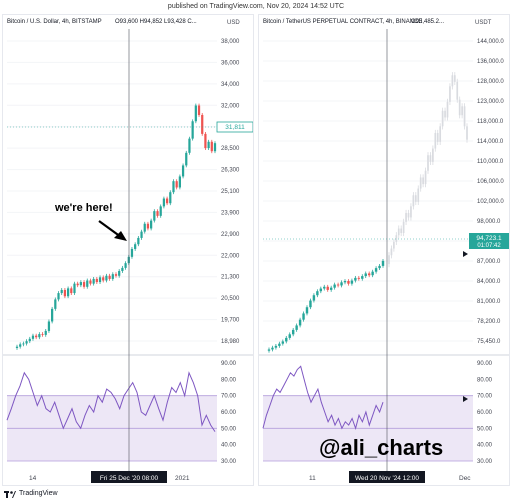 Image resolution: width=512 pixels, height=502 pixels. Describe the element at coordinates (233, 23) in the screenshot. I see `left-currency-label: USD` at that location.